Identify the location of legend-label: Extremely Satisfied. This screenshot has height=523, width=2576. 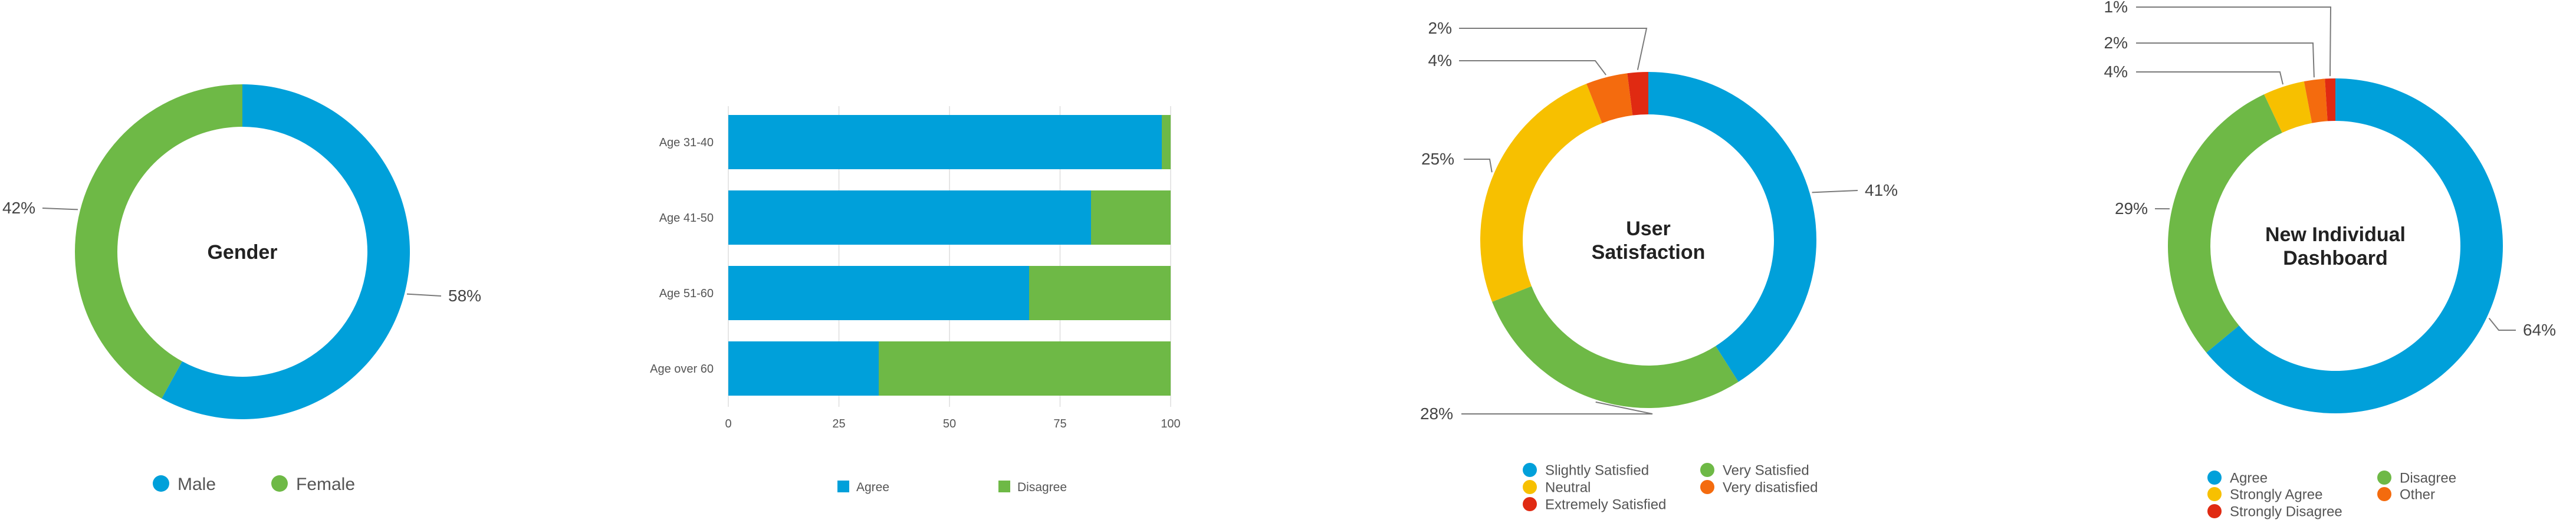
(1606, 505).